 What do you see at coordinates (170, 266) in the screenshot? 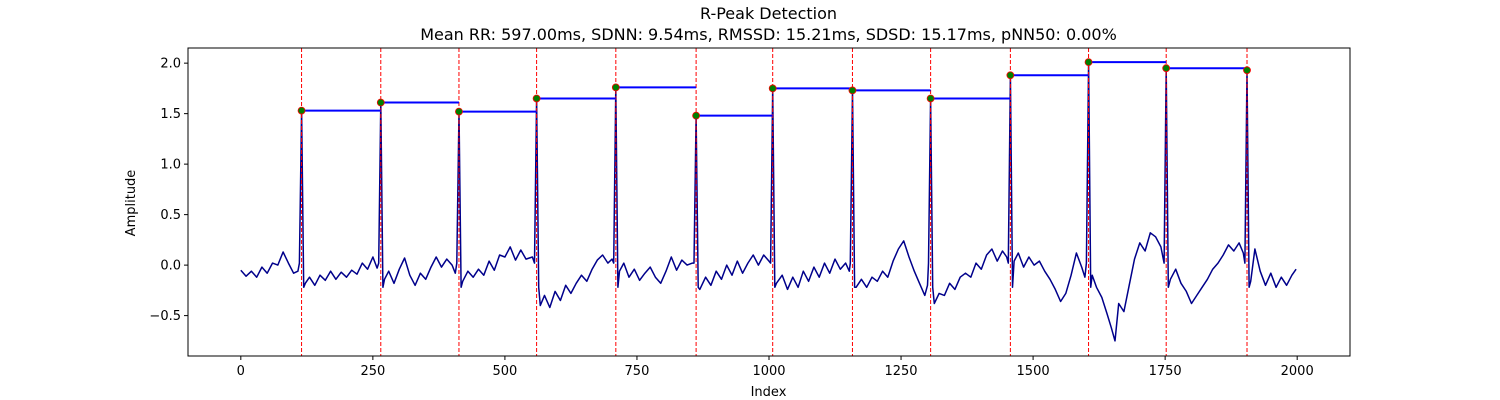
I see `y-tick-label-1: 0.0` at bounding box center [170, 266].